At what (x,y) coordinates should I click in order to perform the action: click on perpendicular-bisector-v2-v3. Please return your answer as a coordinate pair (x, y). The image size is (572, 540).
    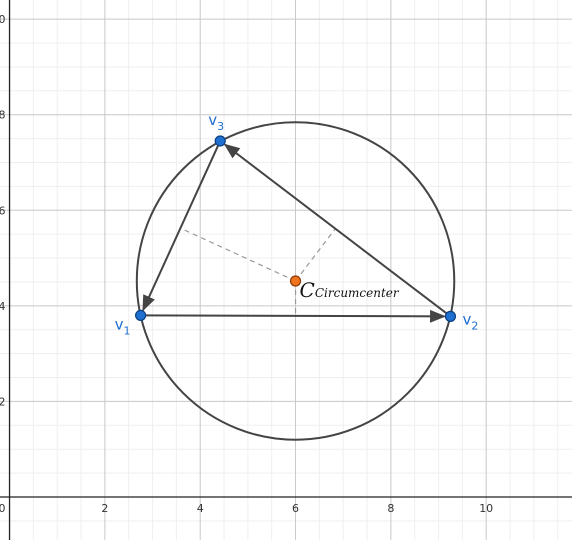
    Looking at the image, I should click on (315, 255).